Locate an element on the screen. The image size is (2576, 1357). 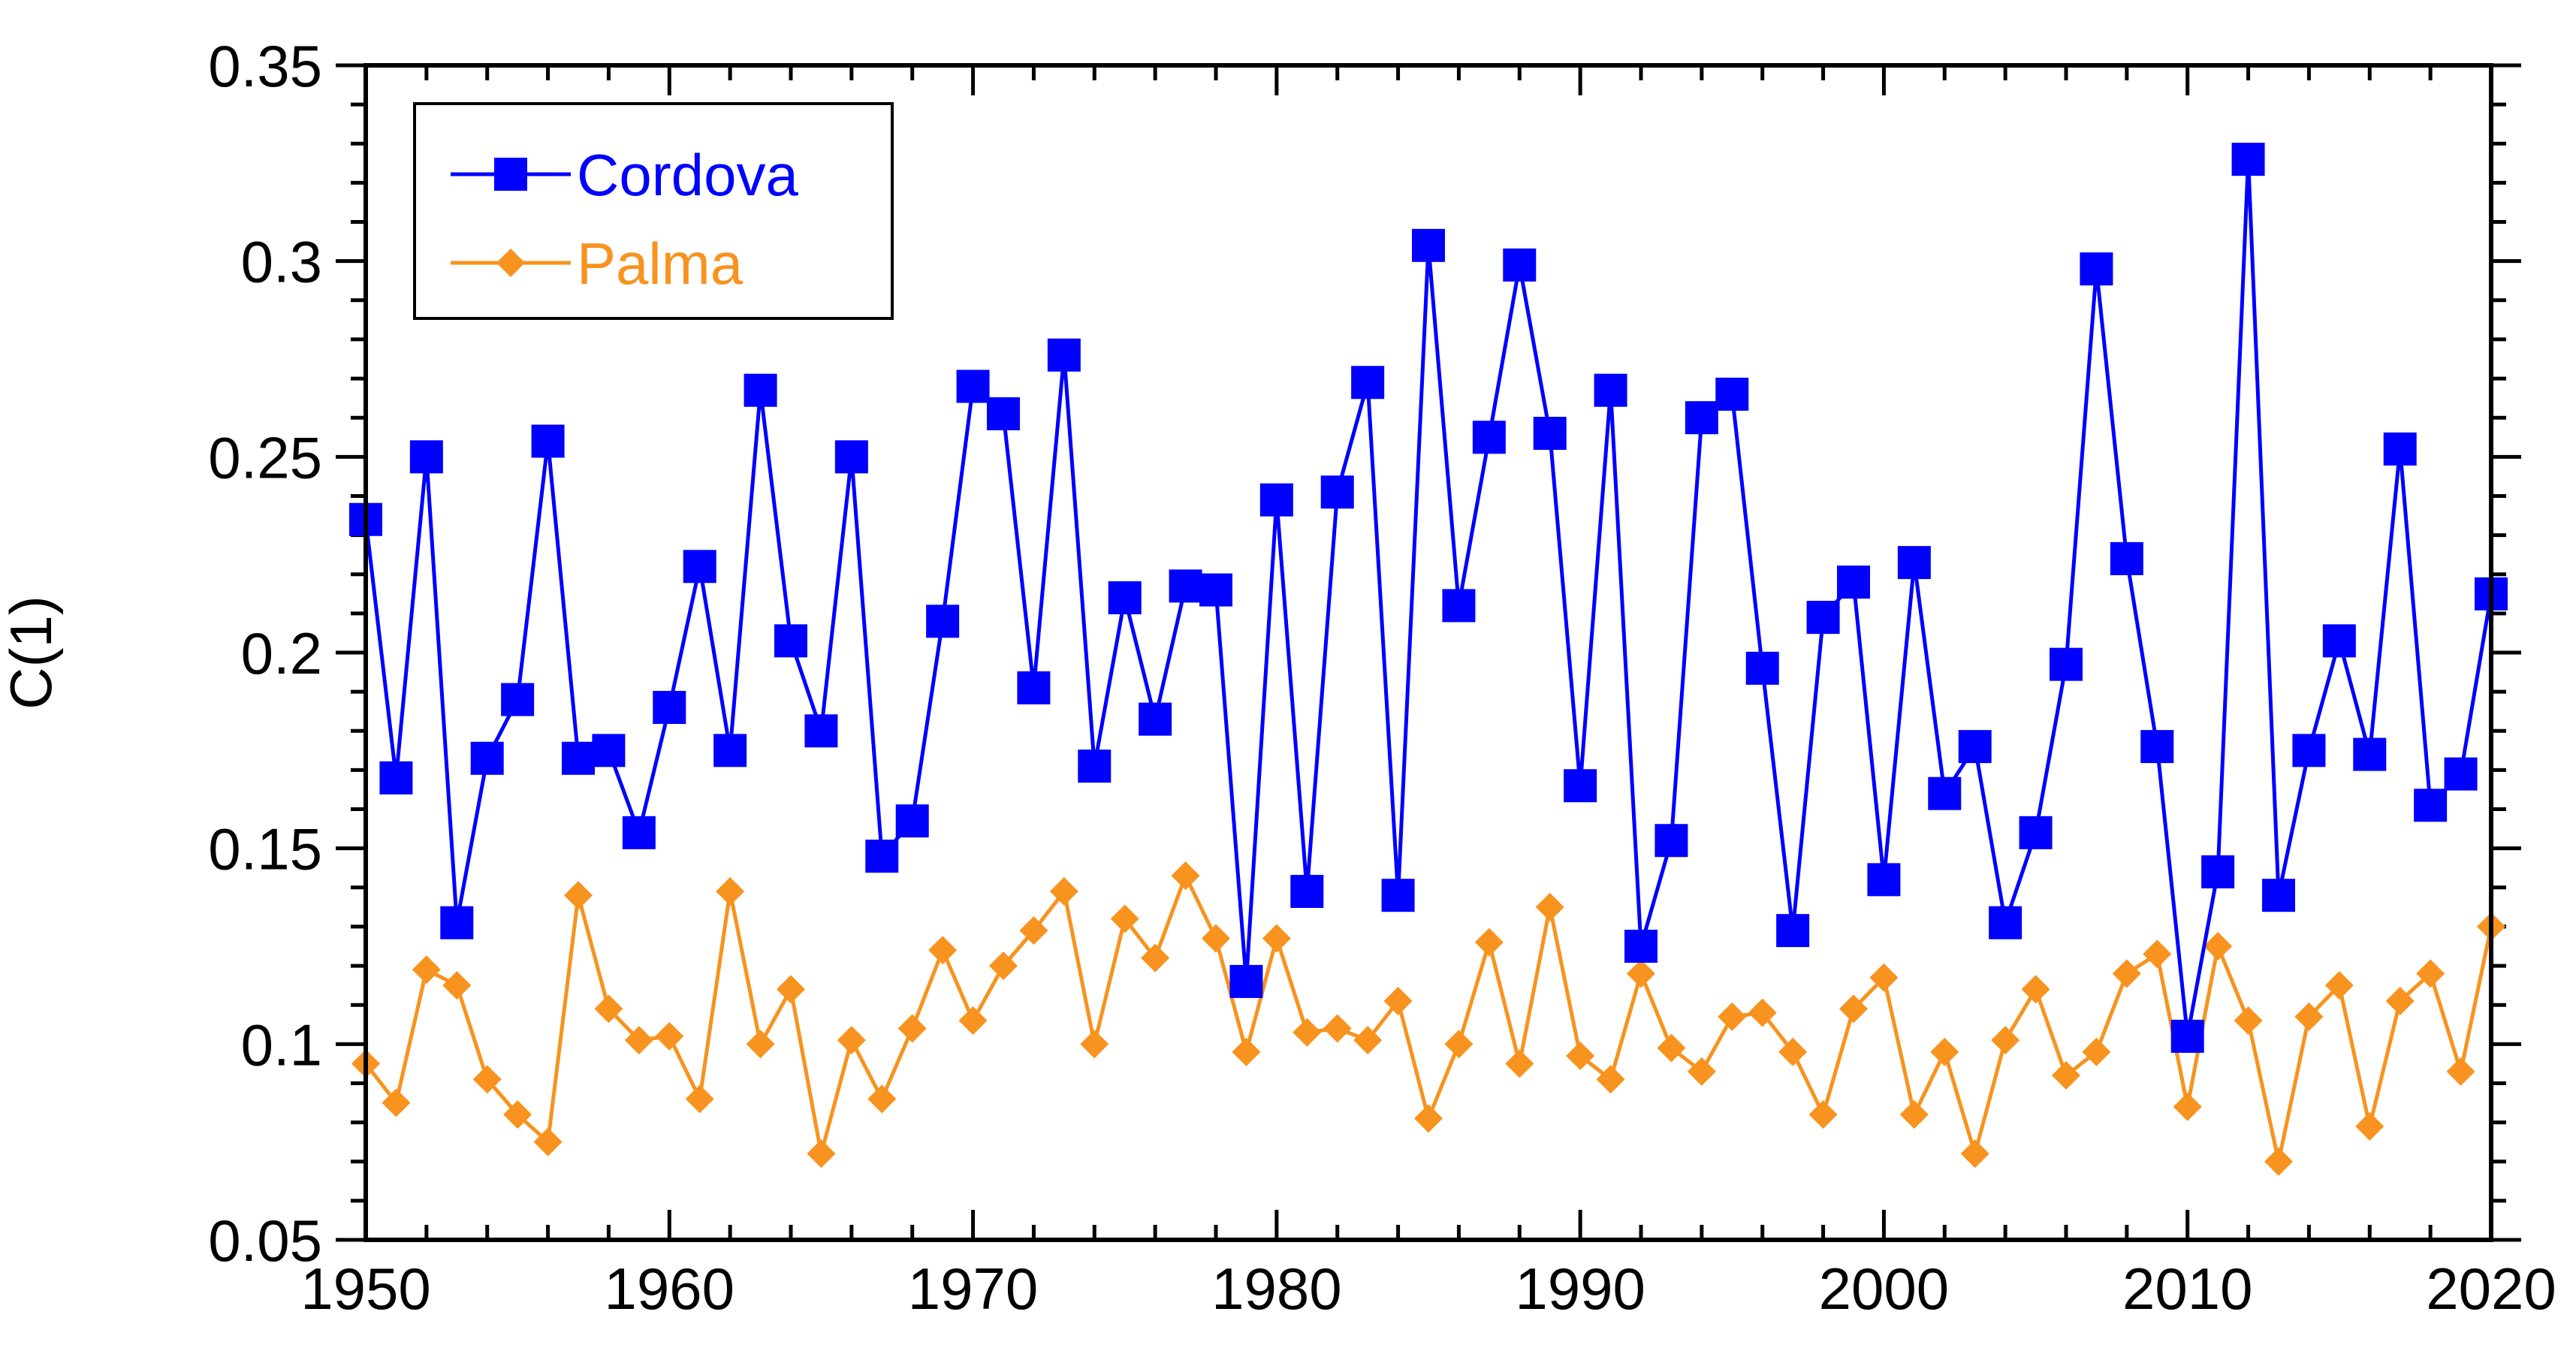
legend-label-palma: Palma is located at coordinates (661, 264).